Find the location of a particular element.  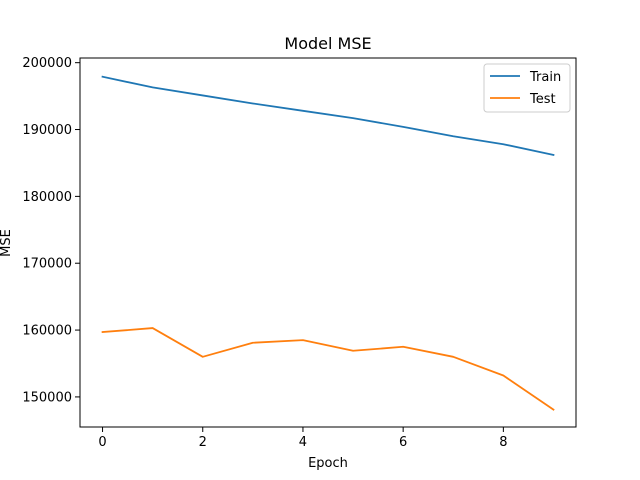

y-tick-label: 160000 is located at coordinates (47, 331).